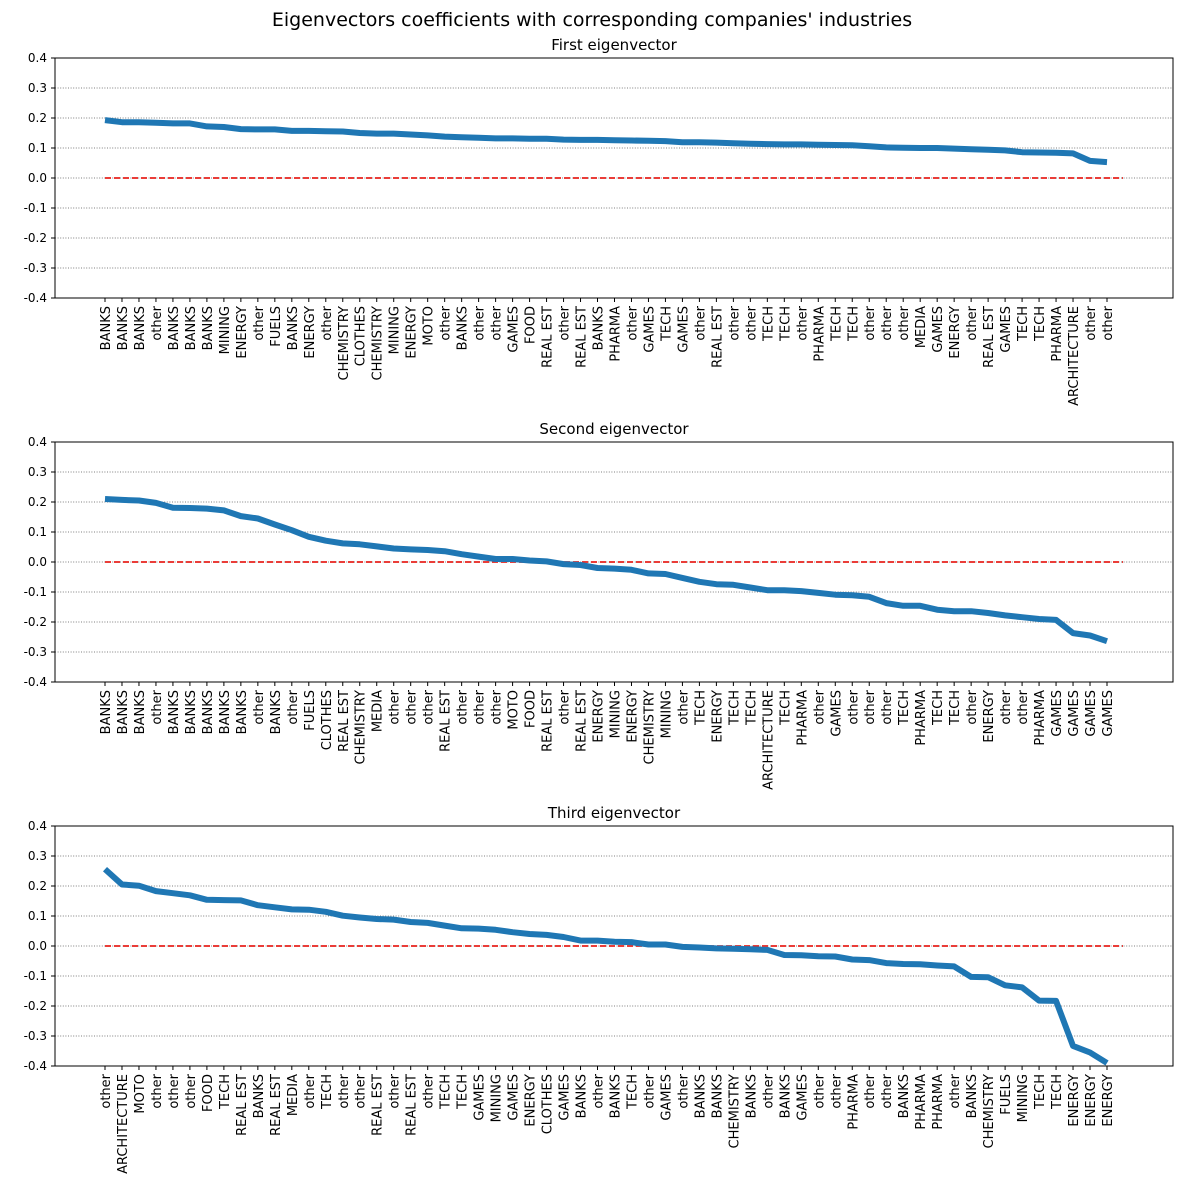  Describe the element at coordinates (37, 58) in the screenshot. I see `y-tick-label: 0.4` at that location.